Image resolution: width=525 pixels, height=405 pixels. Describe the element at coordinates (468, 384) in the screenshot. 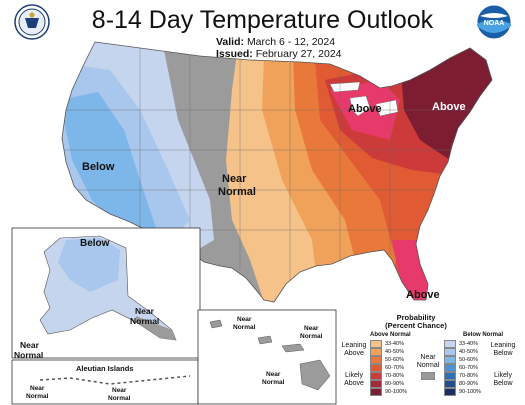

I see `legend-below-label: 80-90%` at that location.